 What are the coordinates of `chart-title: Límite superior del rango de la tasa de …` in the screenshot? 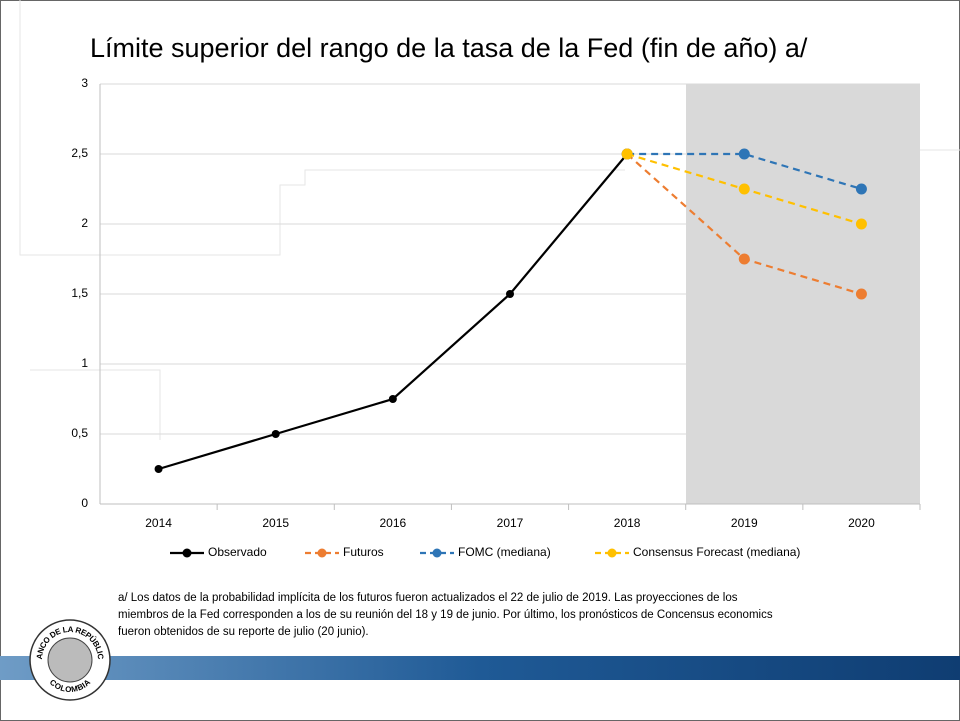 It's located at (449, 48).